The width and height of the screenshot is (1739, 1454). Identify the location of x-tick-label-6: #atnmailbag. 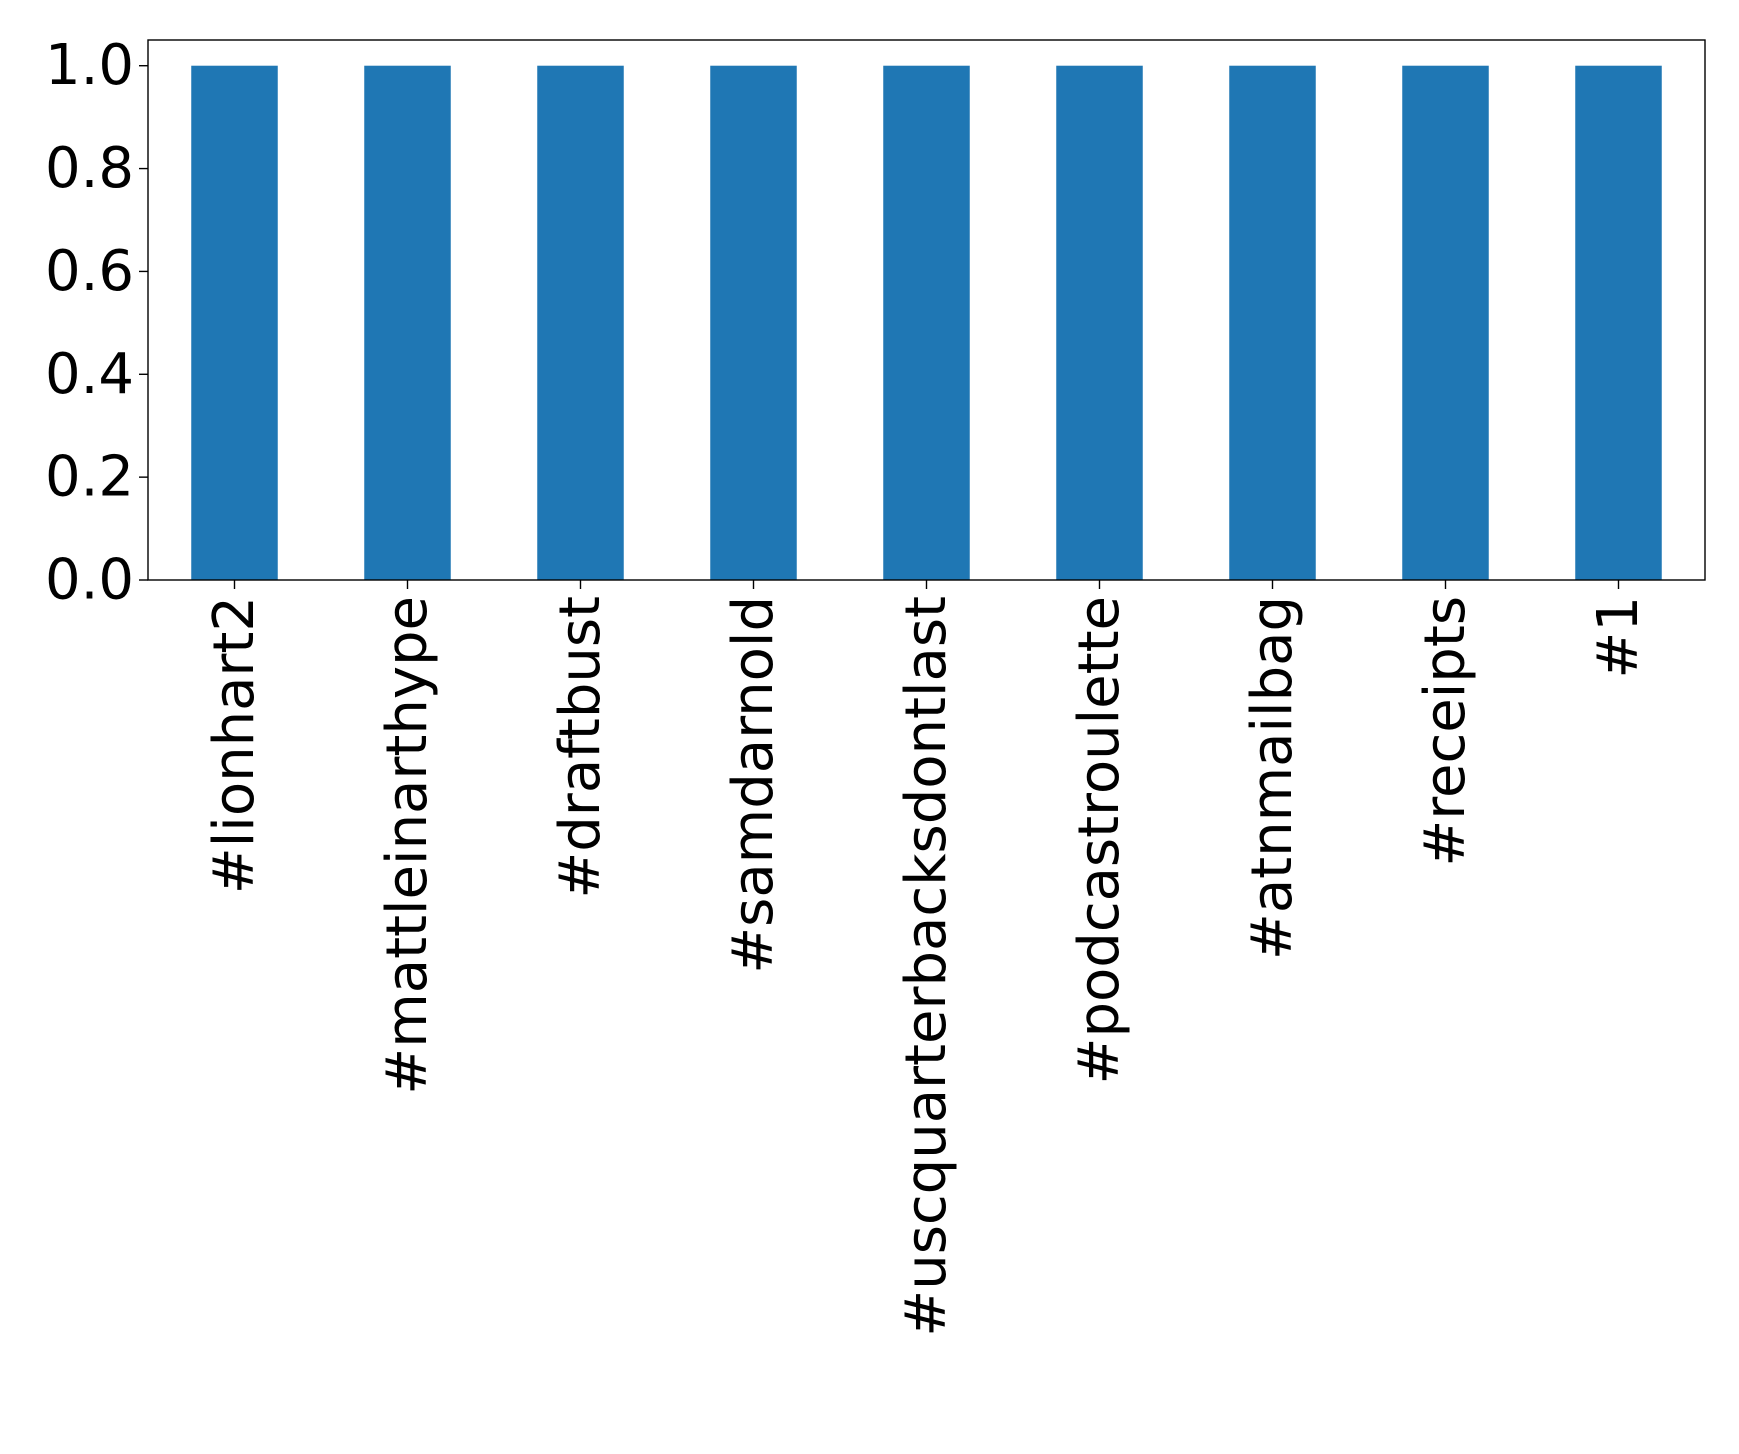
(1272, 778).